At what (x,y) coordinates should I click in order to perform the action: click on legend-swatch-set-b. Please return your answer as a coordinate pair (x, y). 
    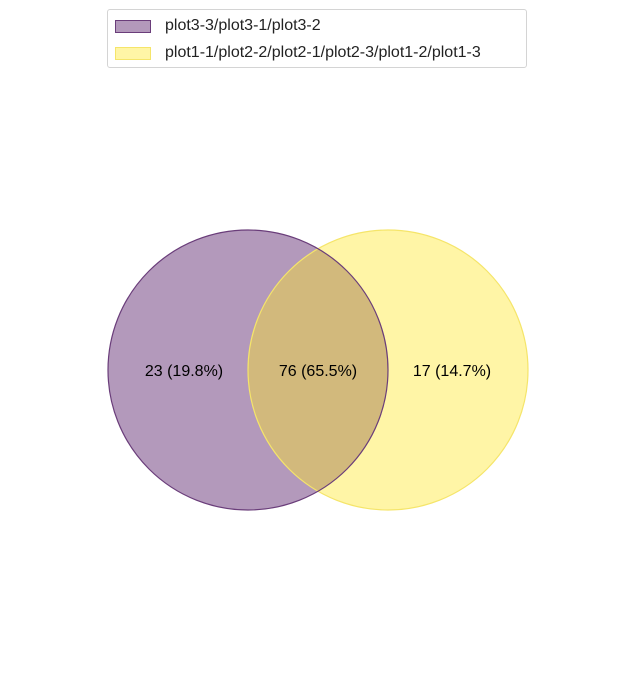
    Looking at the image, I should click on (133, 53).